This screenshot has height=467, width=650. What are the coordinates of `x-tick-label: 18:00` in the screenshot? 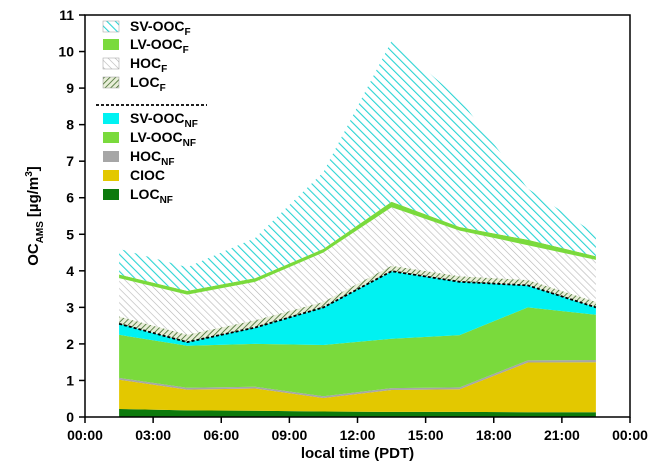 It's located at (494, 435).